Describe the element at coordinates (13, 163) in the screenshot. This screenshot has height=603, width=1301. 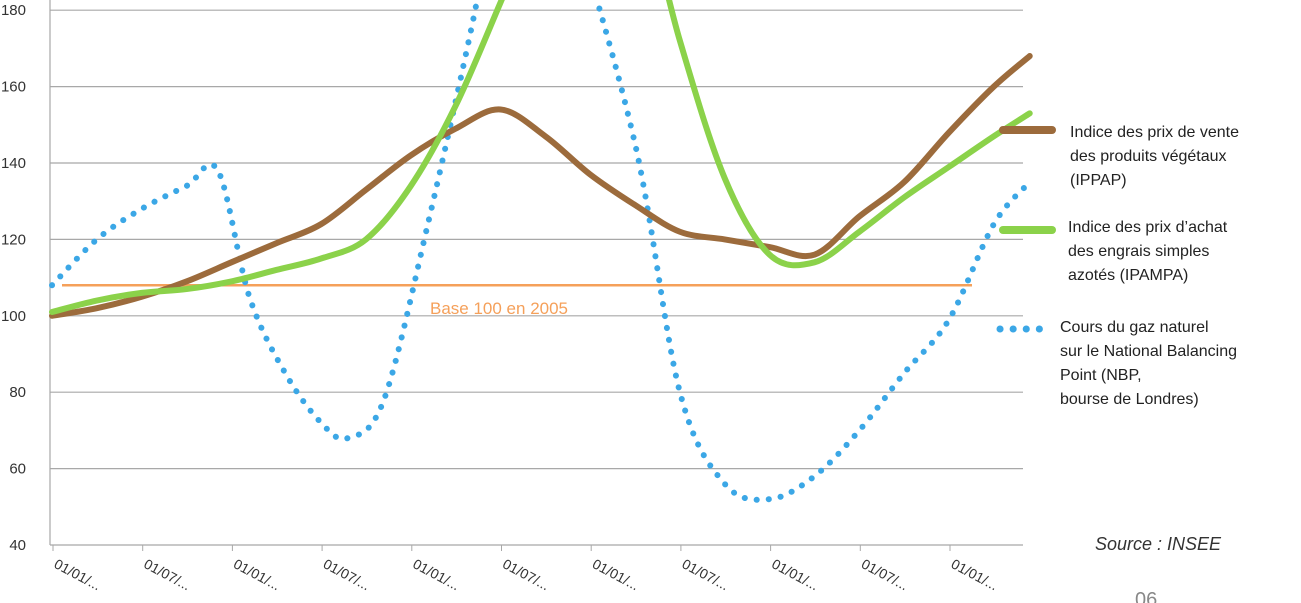
I see `y-tick-label: 140` at that location.